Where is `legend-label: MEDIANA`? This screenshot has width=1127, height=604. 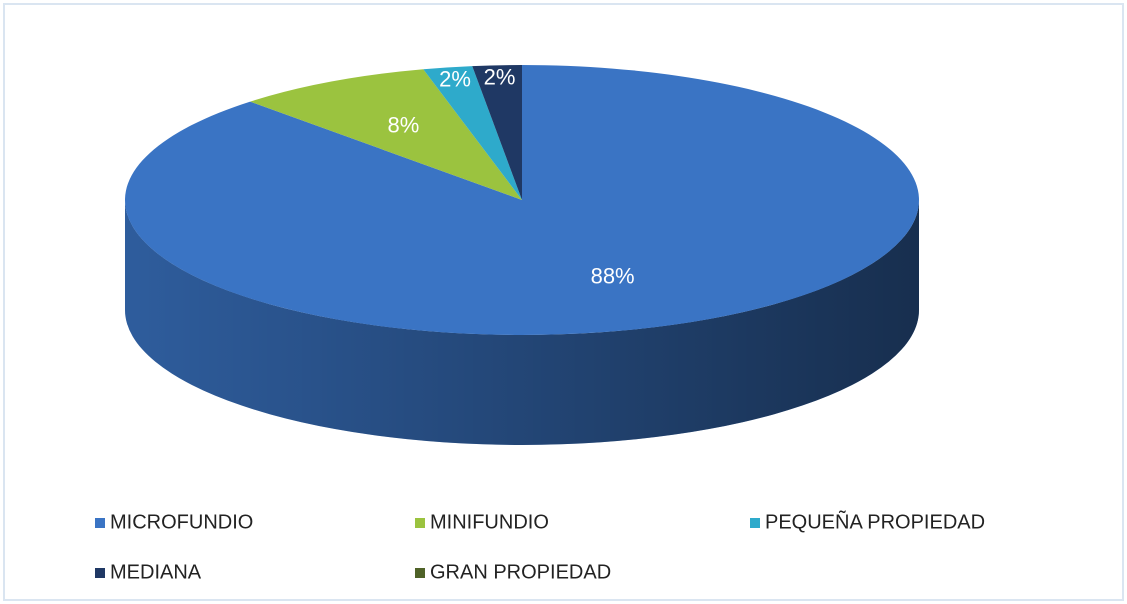
legend-label: MEDIANA is located at coordinates (156, 572).